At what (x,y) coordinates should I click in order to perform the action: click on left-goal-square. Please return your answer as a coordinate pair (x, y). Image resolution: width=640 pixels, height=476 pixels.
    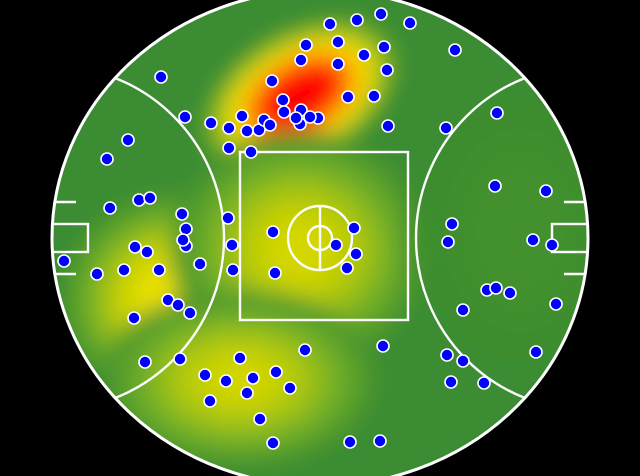
    Looking at the image, I should click on (71, 238).